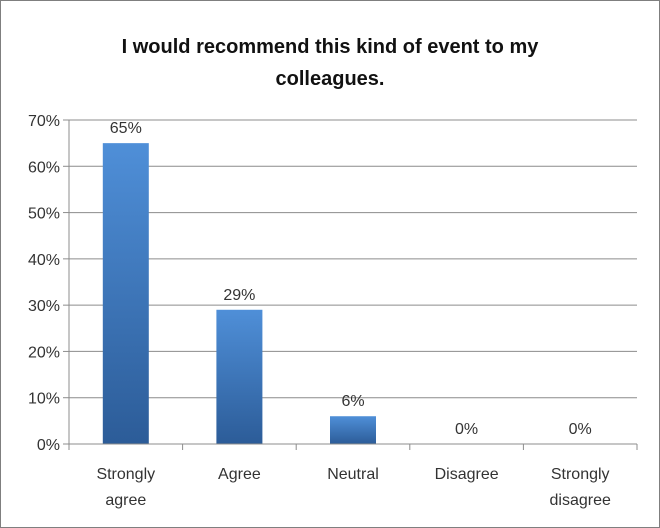  Describe the element at coordinates (44, 167) in the screenshot. I see `y-tick-label: 60%` at that location.